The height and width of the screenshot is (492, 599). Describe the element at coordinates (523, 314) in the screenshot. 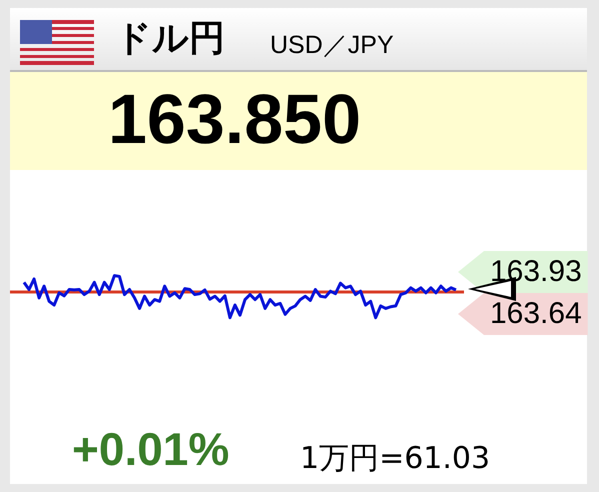

I see `text: 163.64` at that location.